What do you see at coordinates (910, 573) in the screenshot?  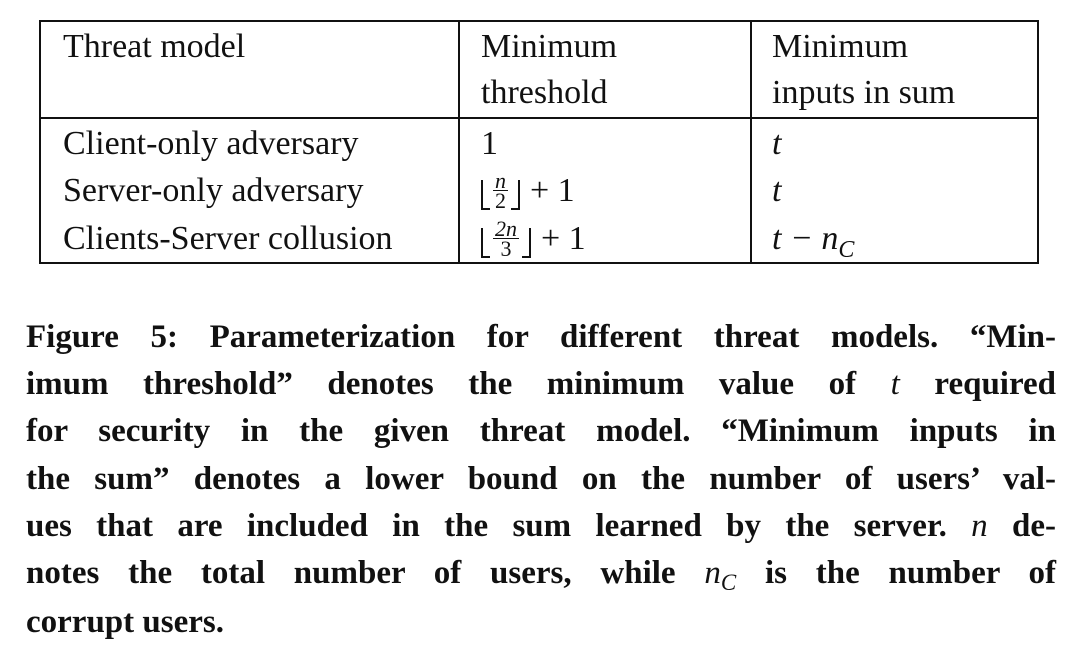 I see `caption-text: is the number of` at bounding box center [910, 573].